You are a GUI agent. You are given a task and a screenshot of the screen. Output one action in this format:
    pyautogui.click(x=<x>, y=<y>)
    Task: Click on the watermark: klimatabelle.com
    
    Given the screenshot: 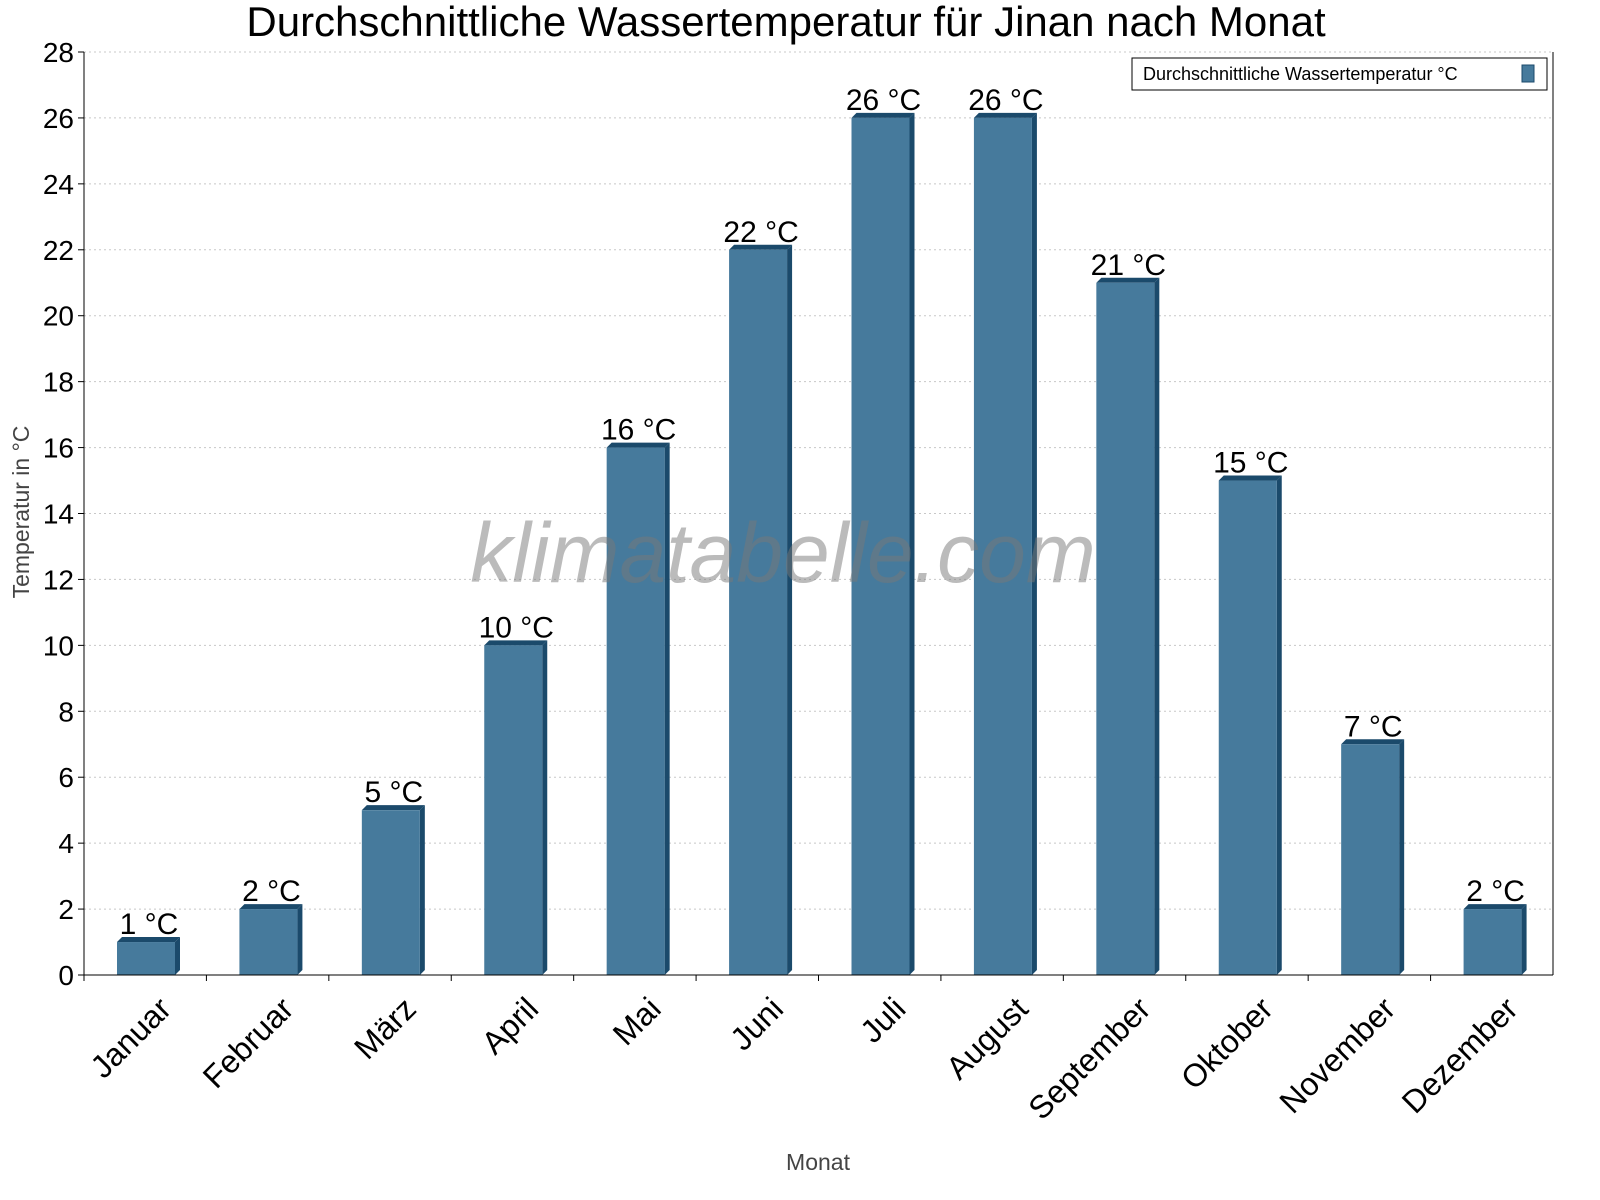 What is the action you would take?
    pyautogui.click(x=783, y=553)
    